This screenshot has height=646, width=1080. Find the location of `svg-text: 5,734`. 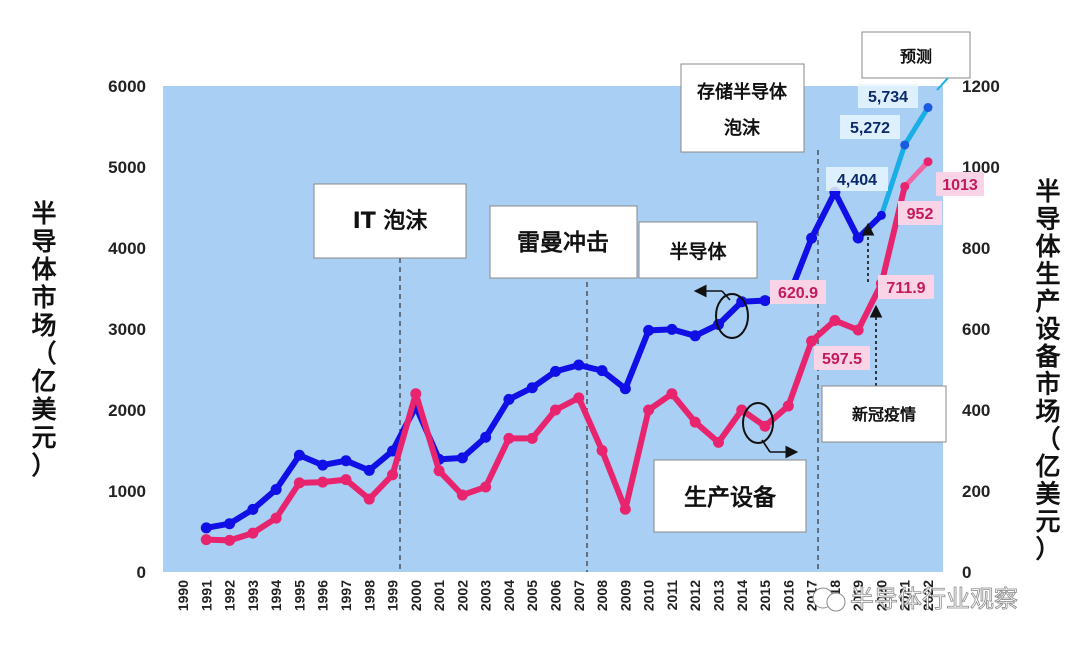

svg-text: 5,734 is located at coordinates (888, 97).